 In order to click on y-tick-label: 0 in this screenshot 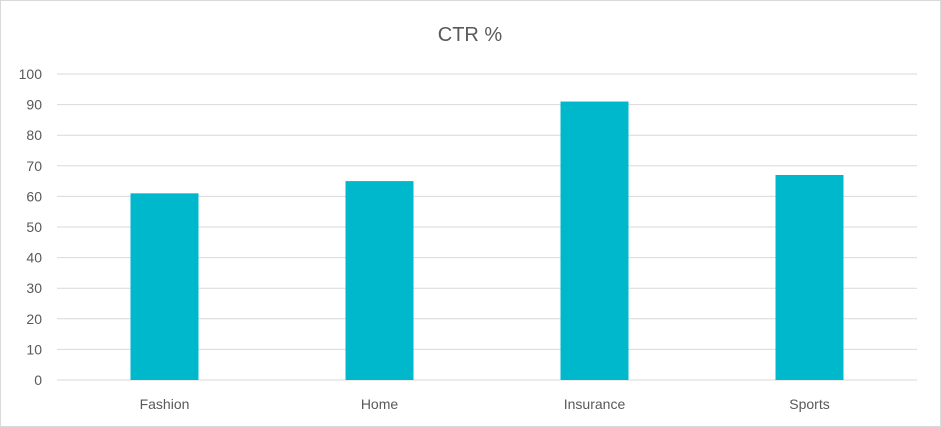, I will do `click(38, 380)`.